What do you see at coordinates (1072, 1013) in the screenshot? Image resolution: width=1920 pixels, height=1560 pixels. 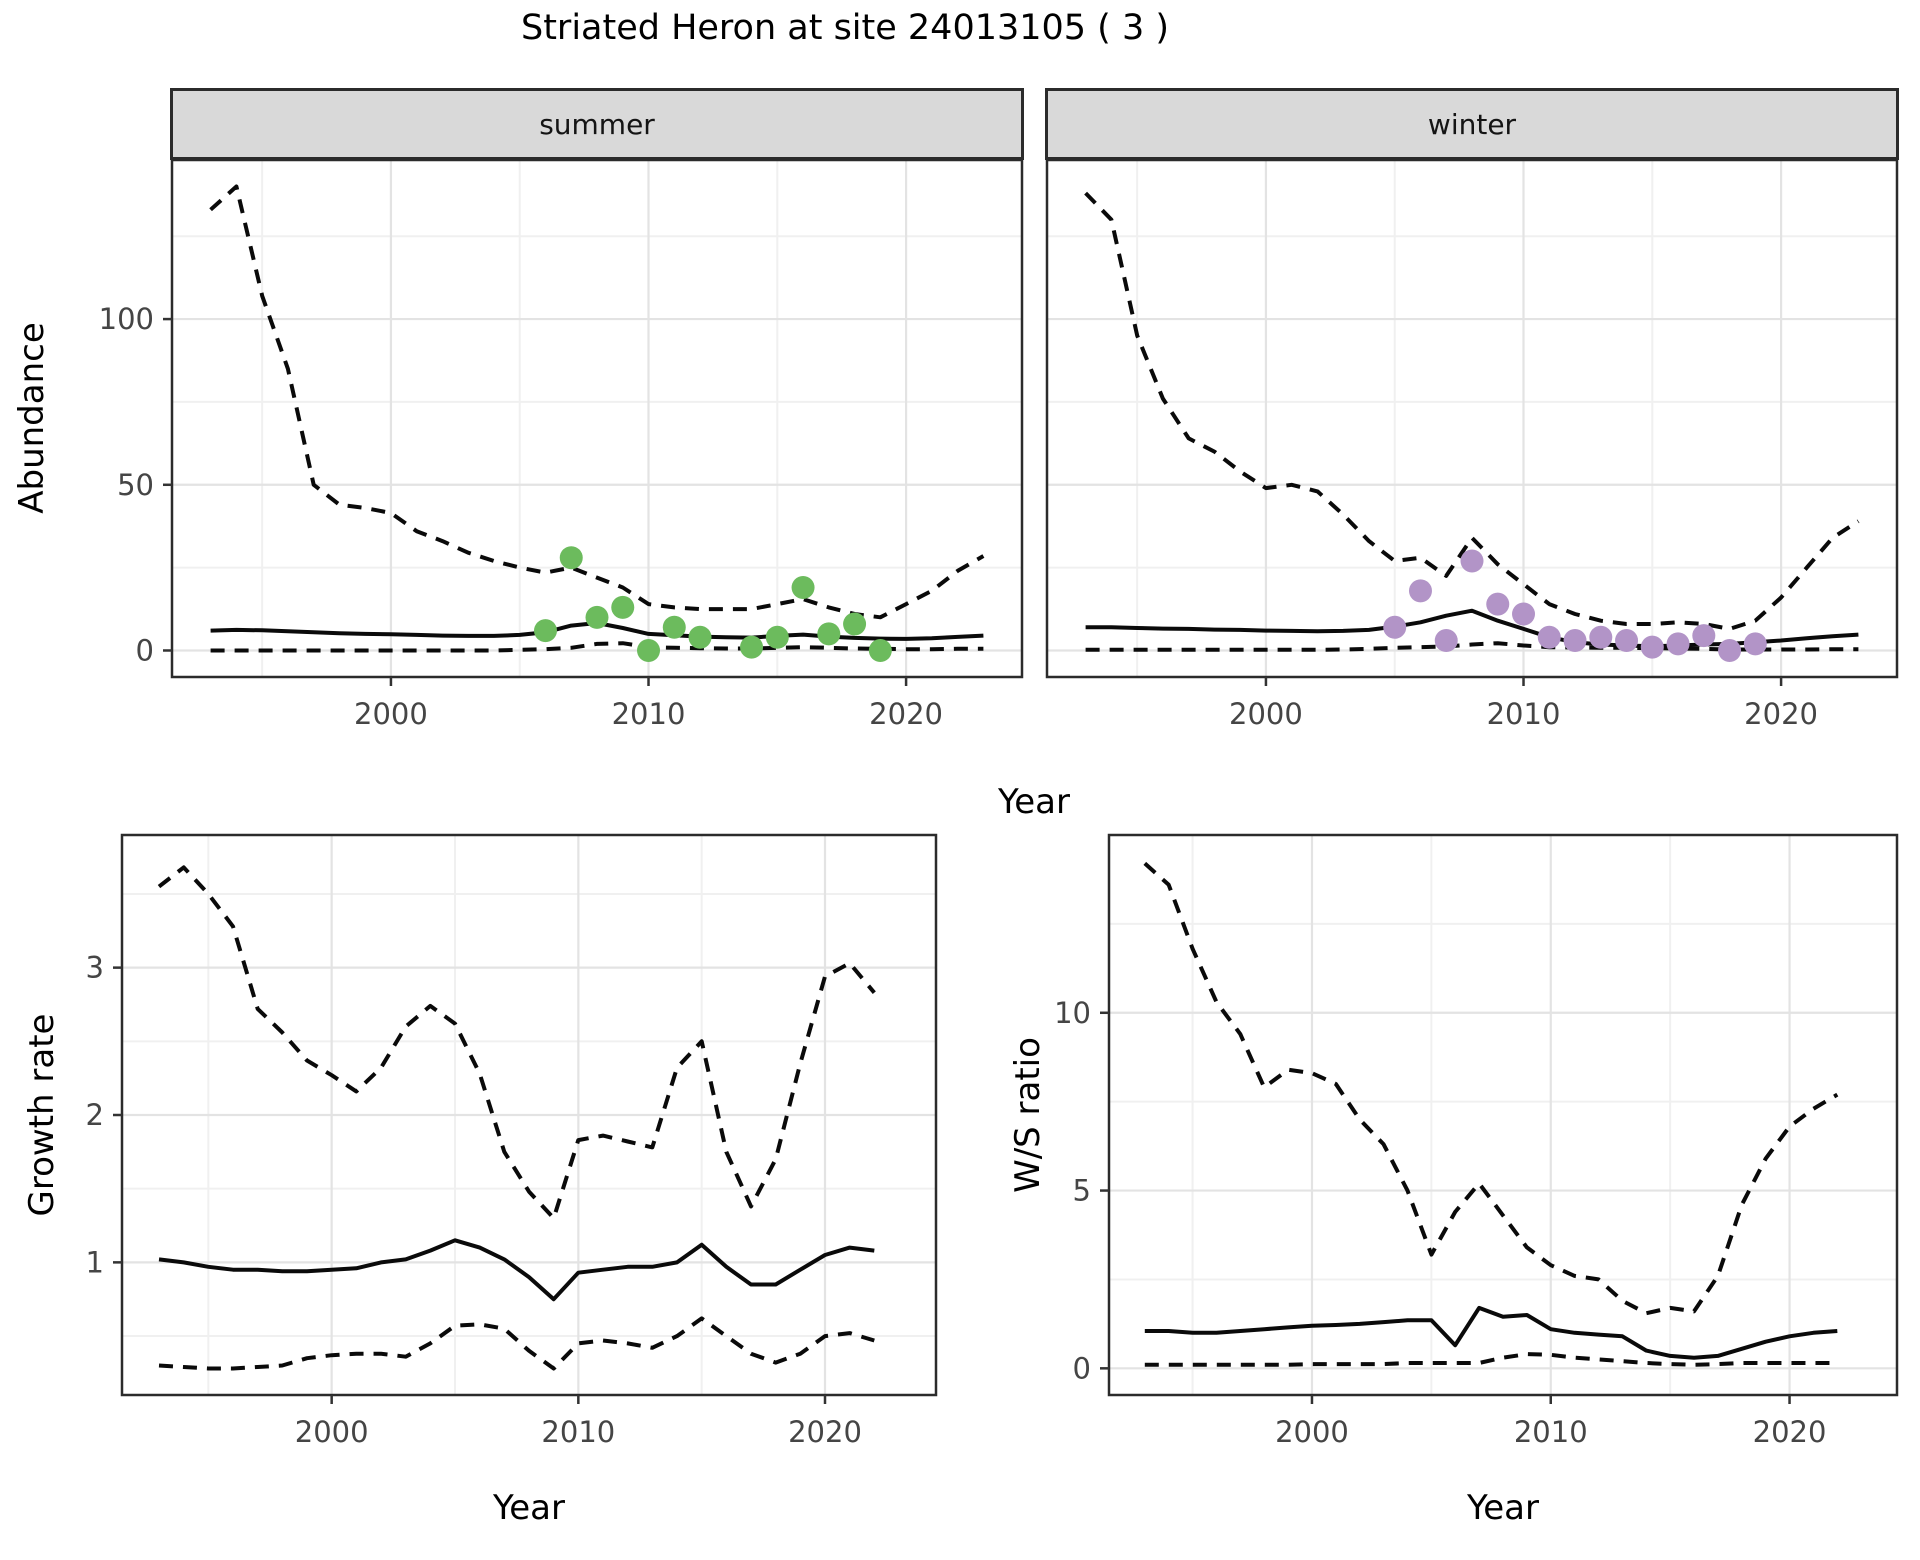 I see `y-tick-label: 10` at bounding box center [1072, 1013].